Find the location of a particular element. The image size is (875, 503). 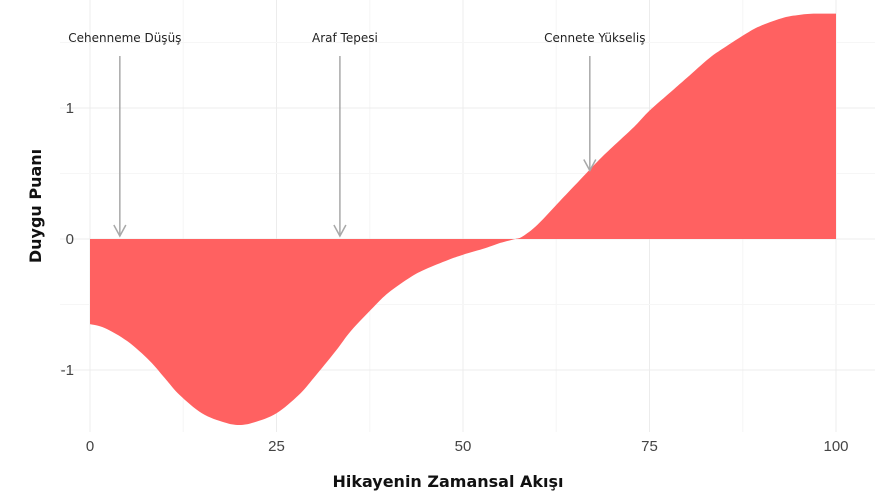

annotation-label: Cennete Yükseliş is located at coordinates (594, 38).